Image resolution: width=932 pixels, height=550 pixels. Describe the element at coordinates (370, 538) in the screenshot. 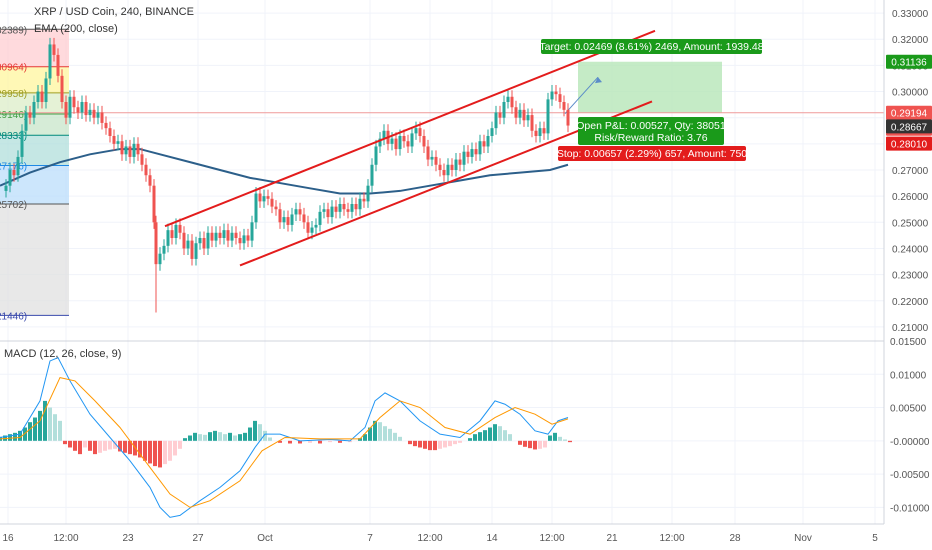

I see `x-tick-label: 7` at that location.